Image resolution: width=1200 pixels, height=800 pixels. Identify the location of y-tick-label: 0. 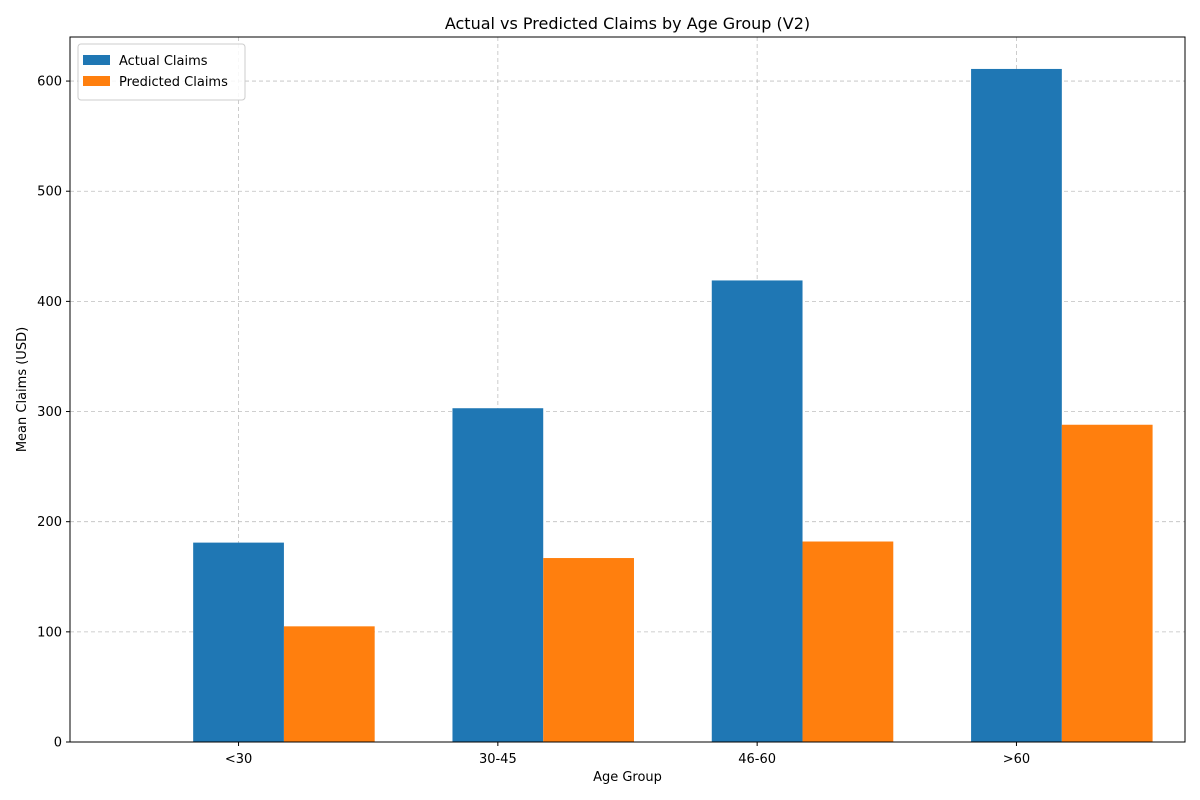
(58, 743).